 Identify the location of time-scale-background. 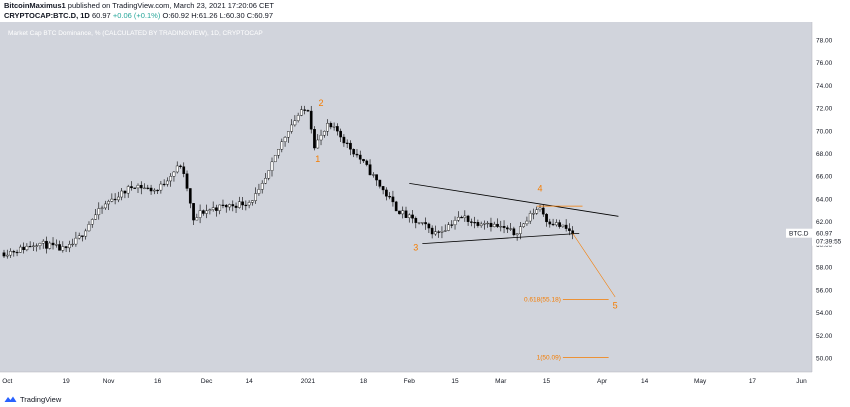
(406, 382).